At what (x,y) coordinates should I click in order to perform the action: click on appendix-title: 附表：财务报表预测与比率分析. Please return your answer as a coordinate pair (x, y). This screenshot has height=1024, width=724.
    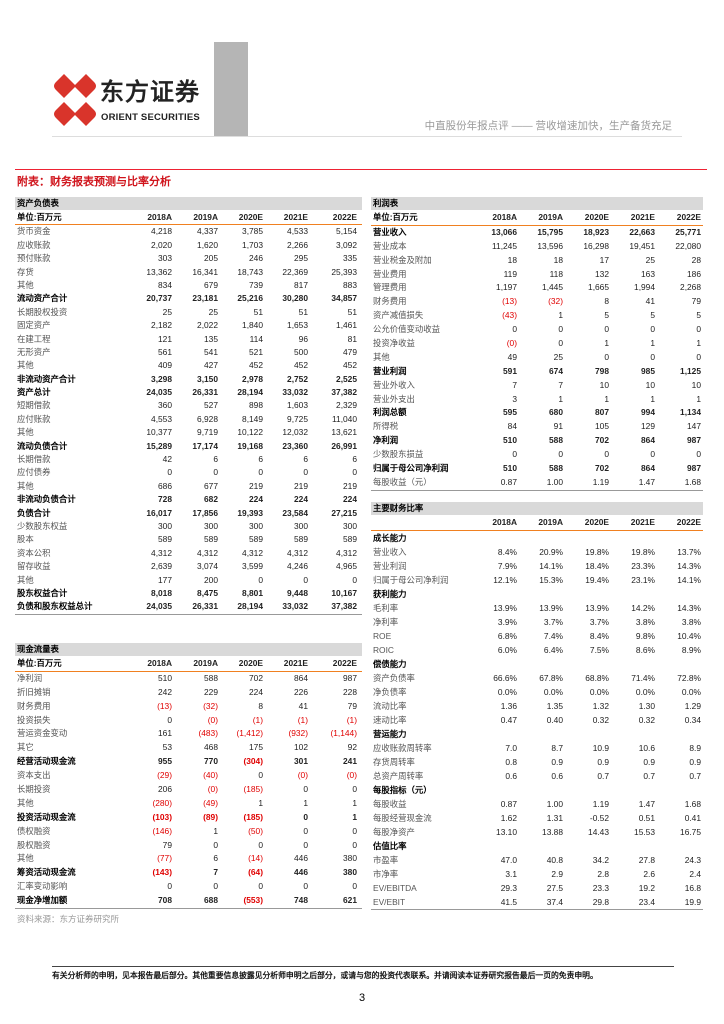
    Looking at the image, I should click on (94, 182).